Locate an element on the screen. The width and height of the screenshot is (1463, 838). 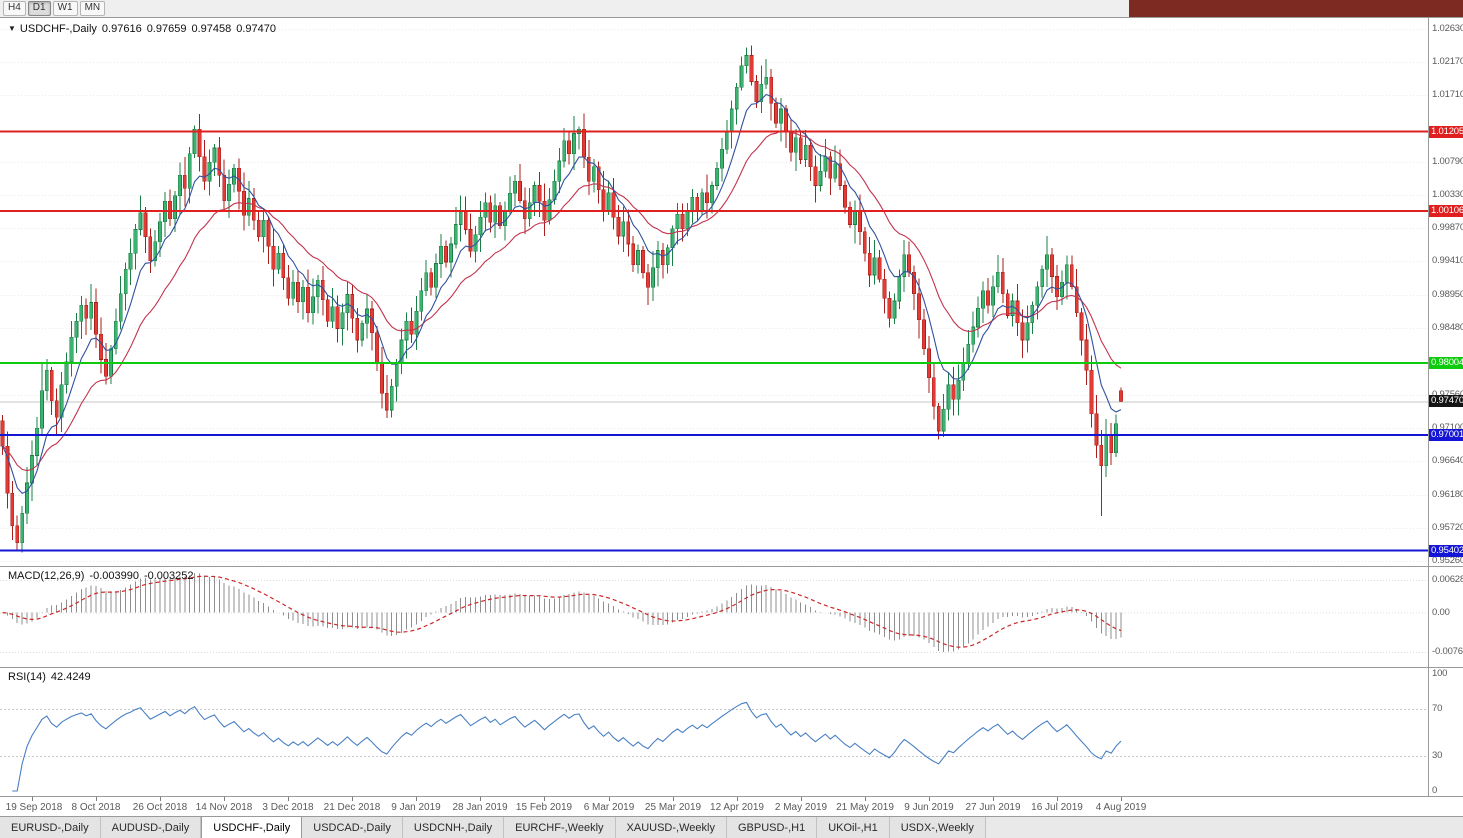
chart-tab-usdcad-daily: USDCAD-,Daily is located at coordinates (352, 827).